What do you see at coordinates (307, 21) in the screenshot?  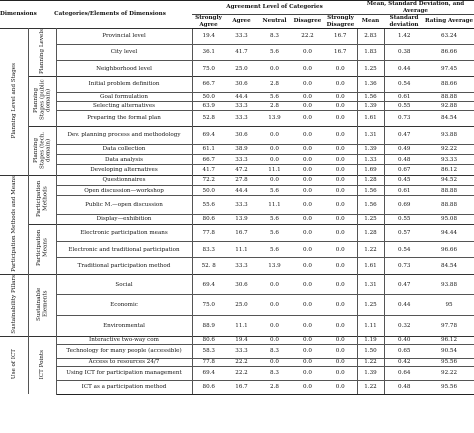 I see `header-disagree: Disagree` at bounding box center [307, 21].